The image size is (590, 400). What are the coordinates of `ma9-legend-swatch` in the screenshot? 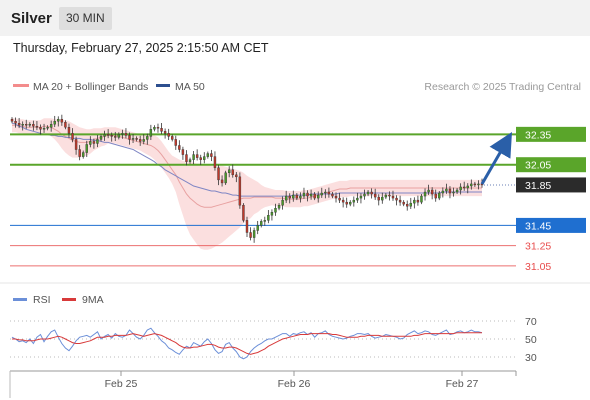 It's located at (69, 299).